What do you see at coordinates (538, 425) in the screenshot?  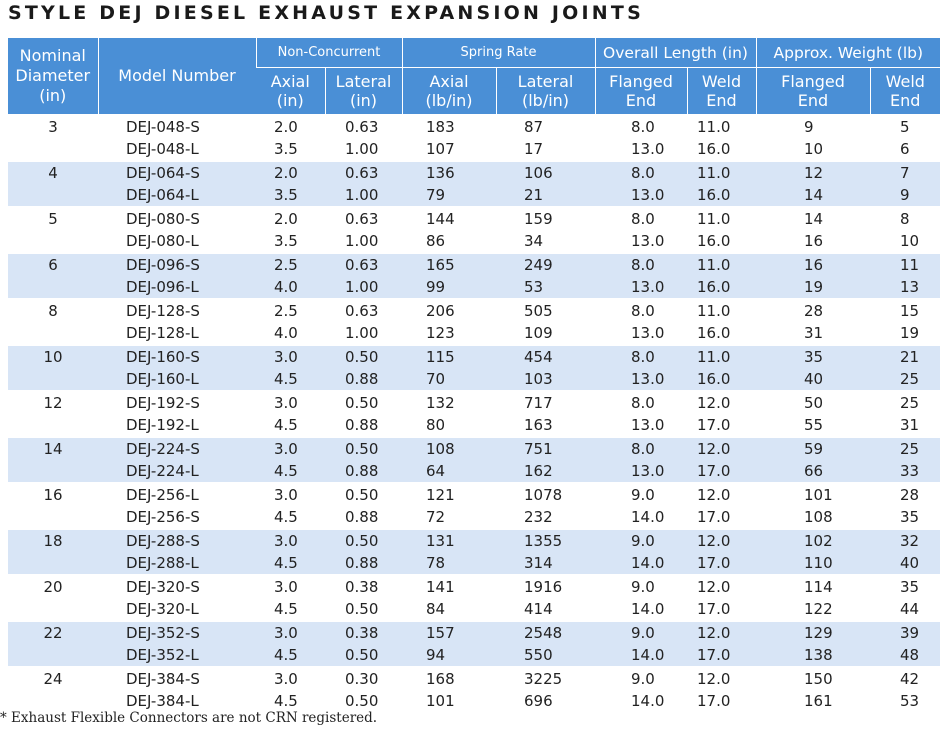 I see `sr-lateral-cell: 163` at bounding box center [538, 425].